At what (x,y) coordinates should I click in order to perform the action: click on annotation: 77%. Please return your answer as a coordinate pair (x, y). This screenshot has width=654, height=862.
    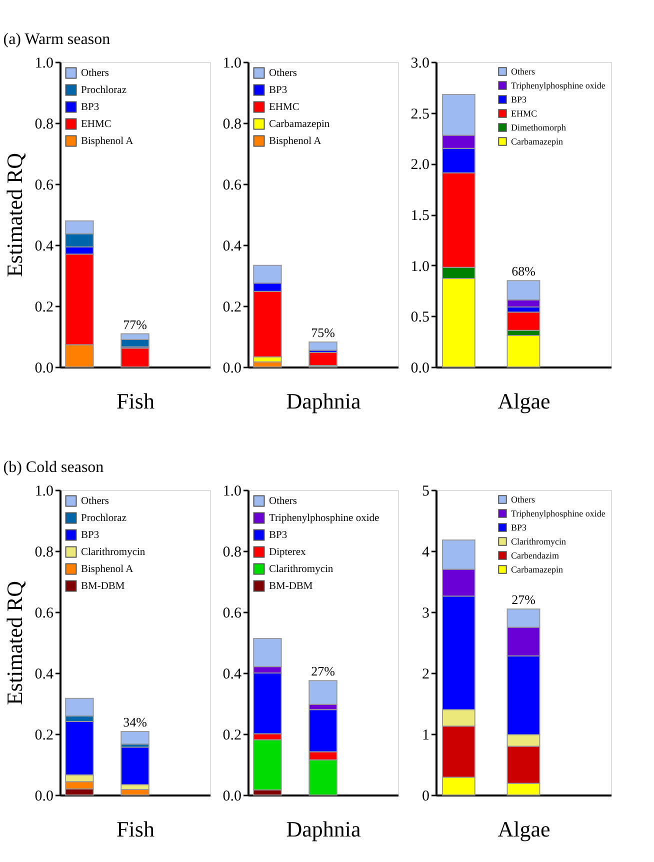
    Looking at the image, I should click on (135, 324).